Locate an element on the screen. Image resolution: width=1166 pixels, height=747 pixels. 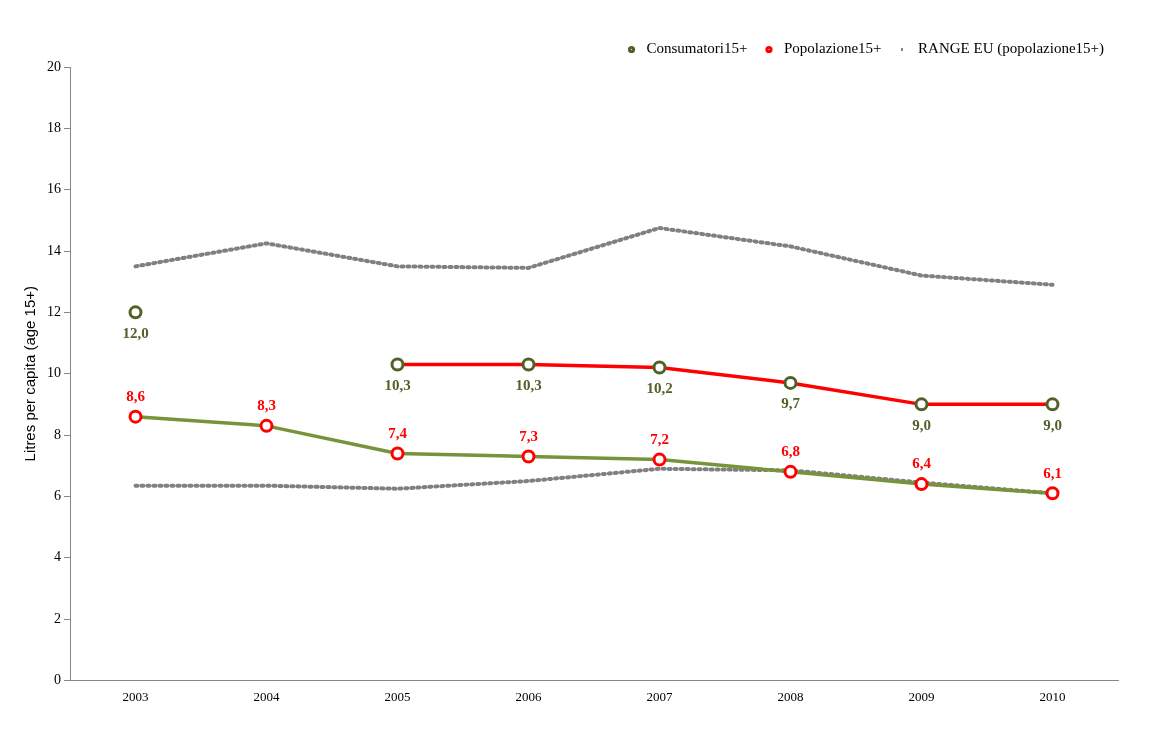
data-label: 9,7 is located at coordinates (791, 403).